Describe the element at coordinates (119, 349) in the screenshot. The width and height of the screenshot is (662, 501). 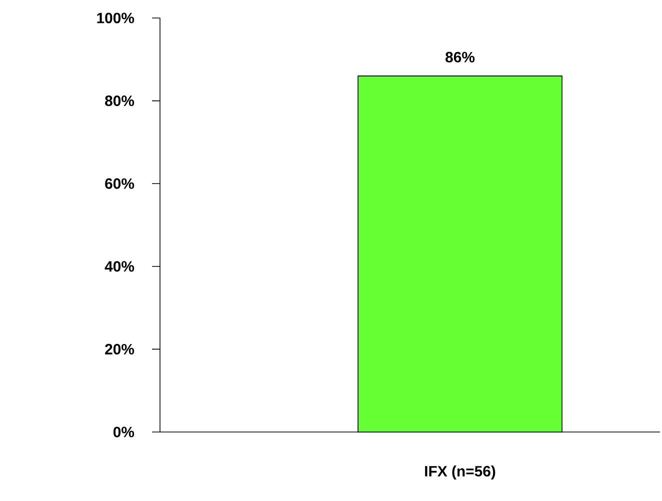
I see `y-tick-label: 20%` at that location.